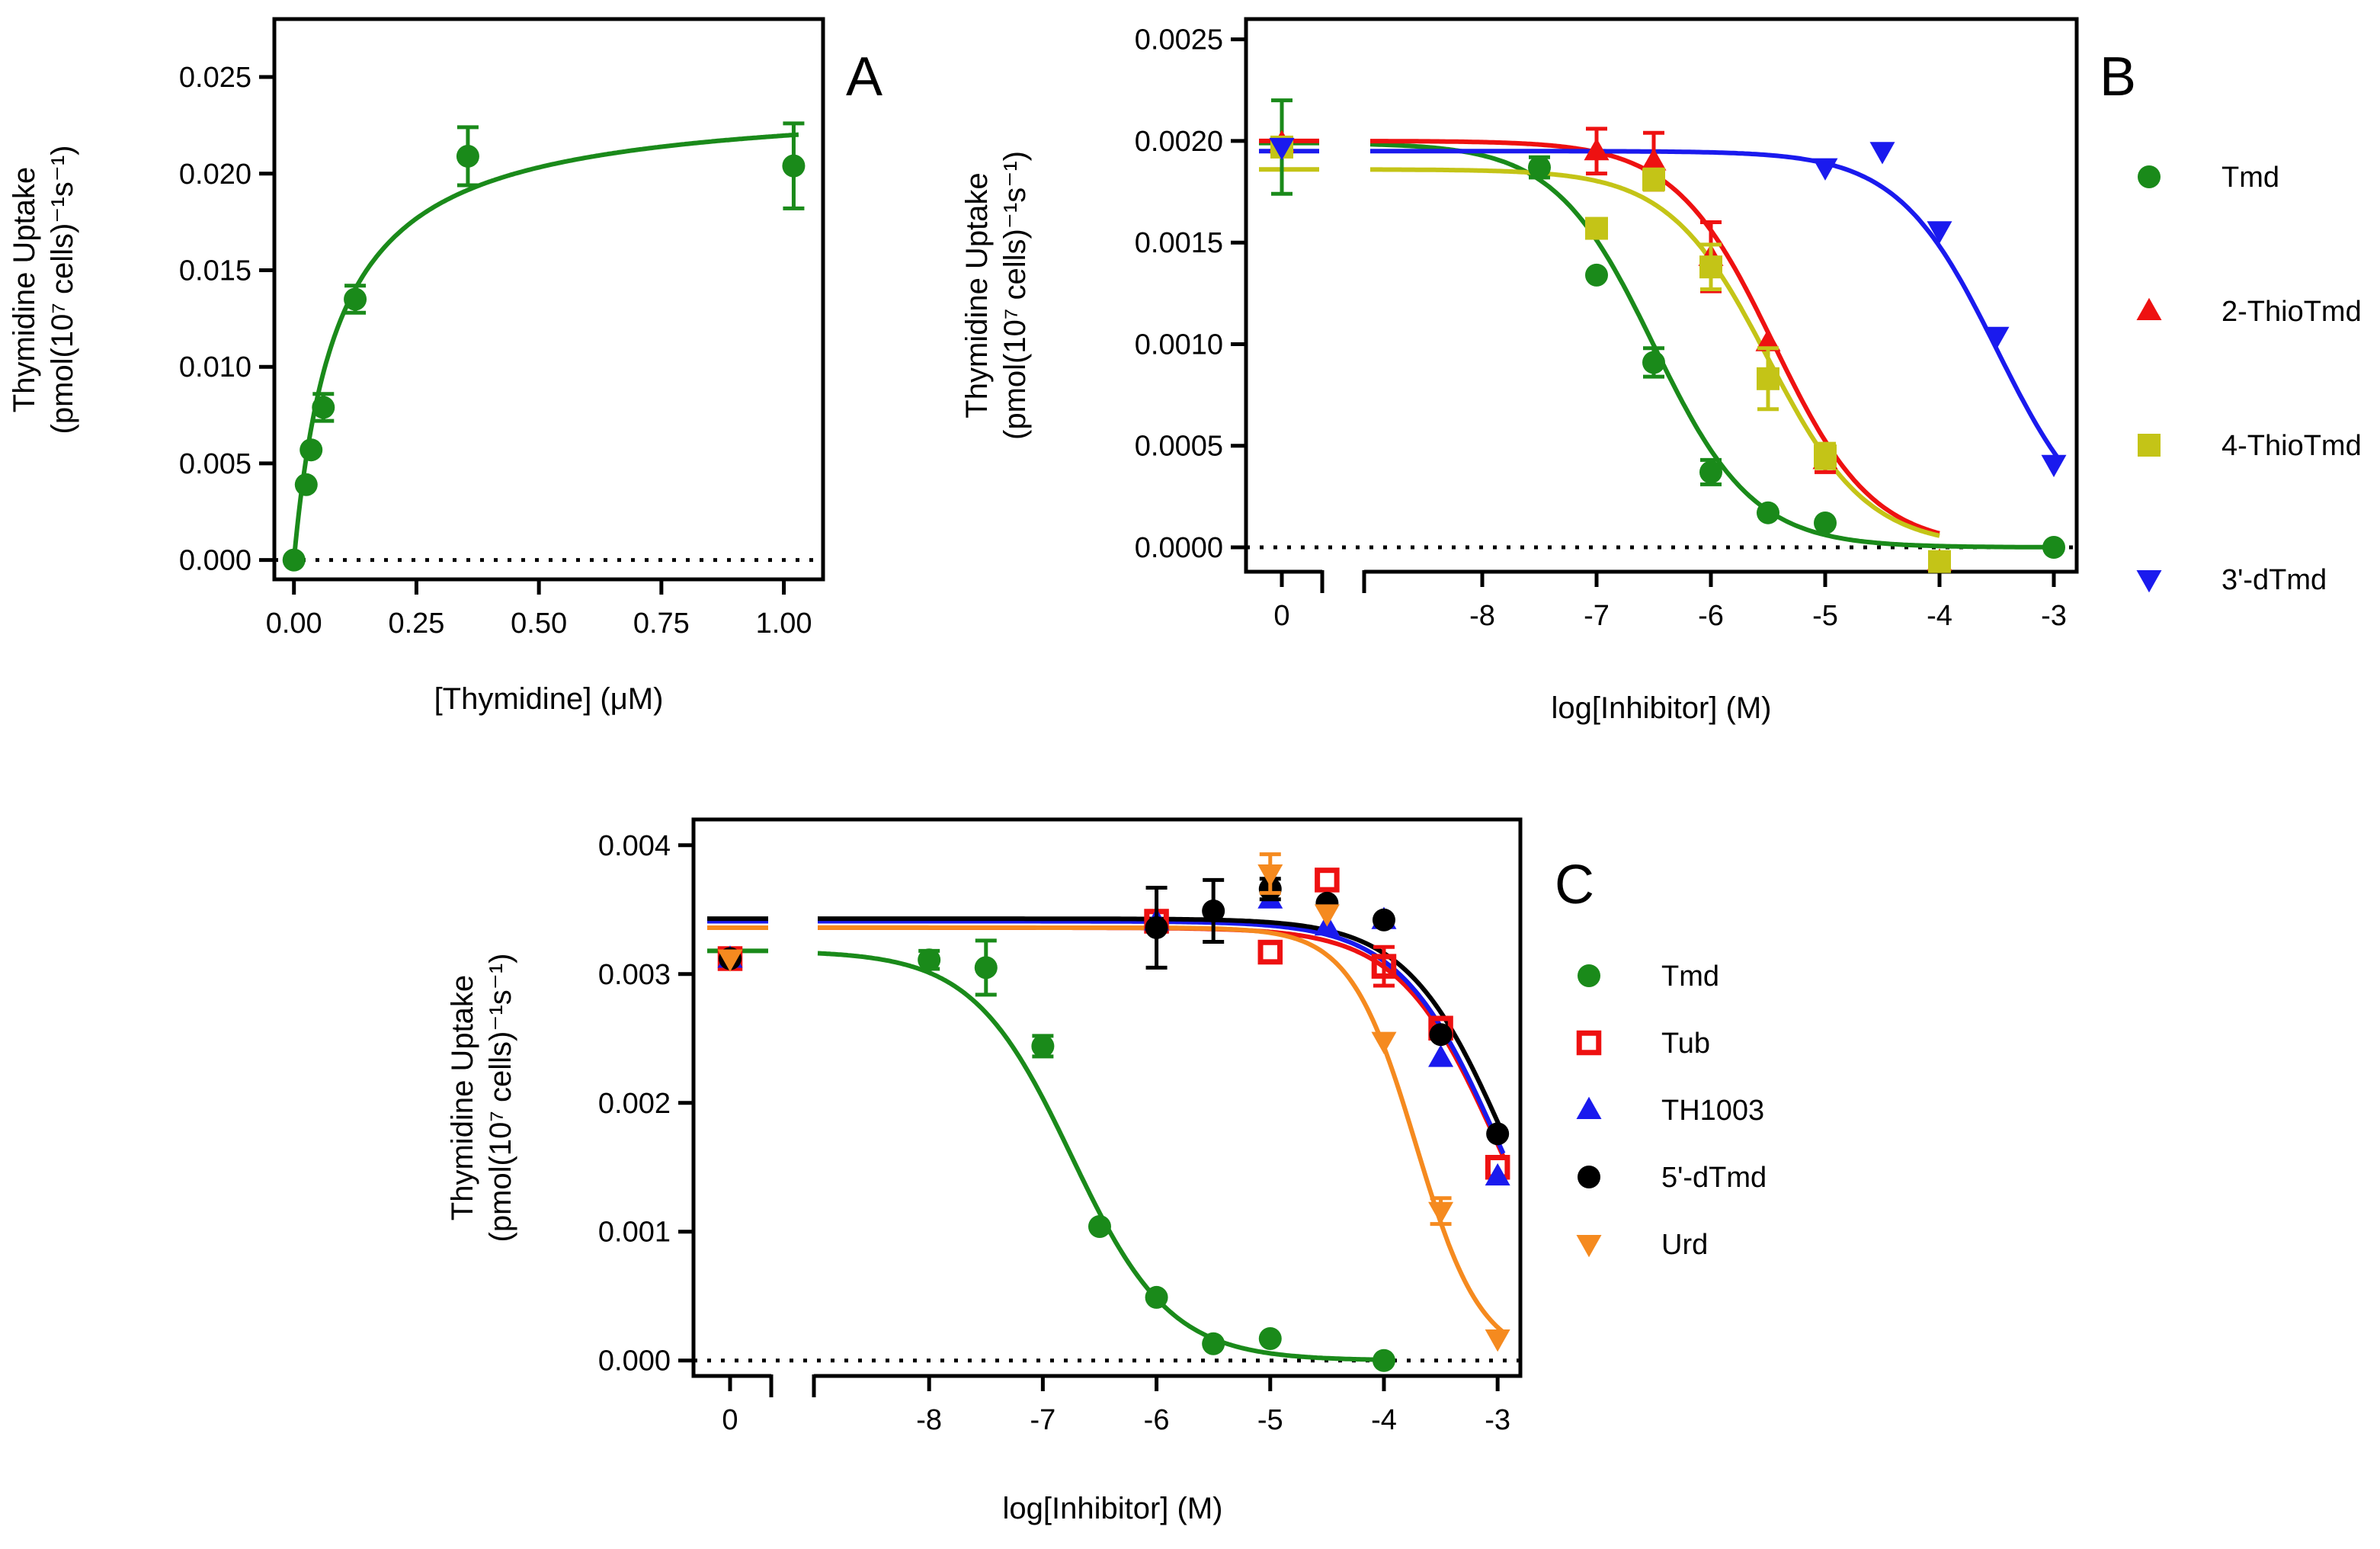  Describe the element at coordinates (1179, 548) in the screenshot. I see `y-tick-label: 0.0000` at that location.